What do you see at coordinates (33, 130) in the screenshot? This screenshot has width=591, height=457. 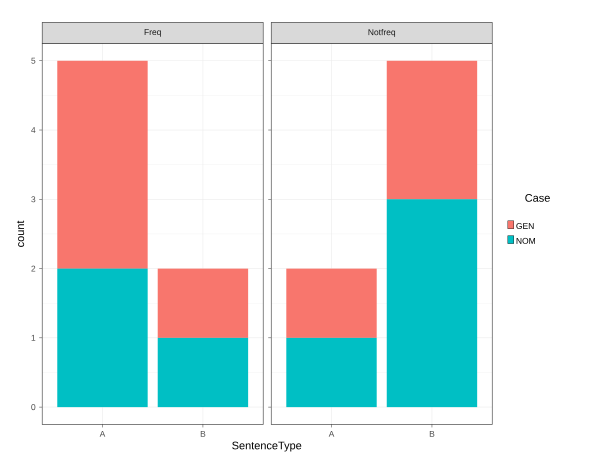 I see `y-tick-label: 4` at bounding box center [33, 130].